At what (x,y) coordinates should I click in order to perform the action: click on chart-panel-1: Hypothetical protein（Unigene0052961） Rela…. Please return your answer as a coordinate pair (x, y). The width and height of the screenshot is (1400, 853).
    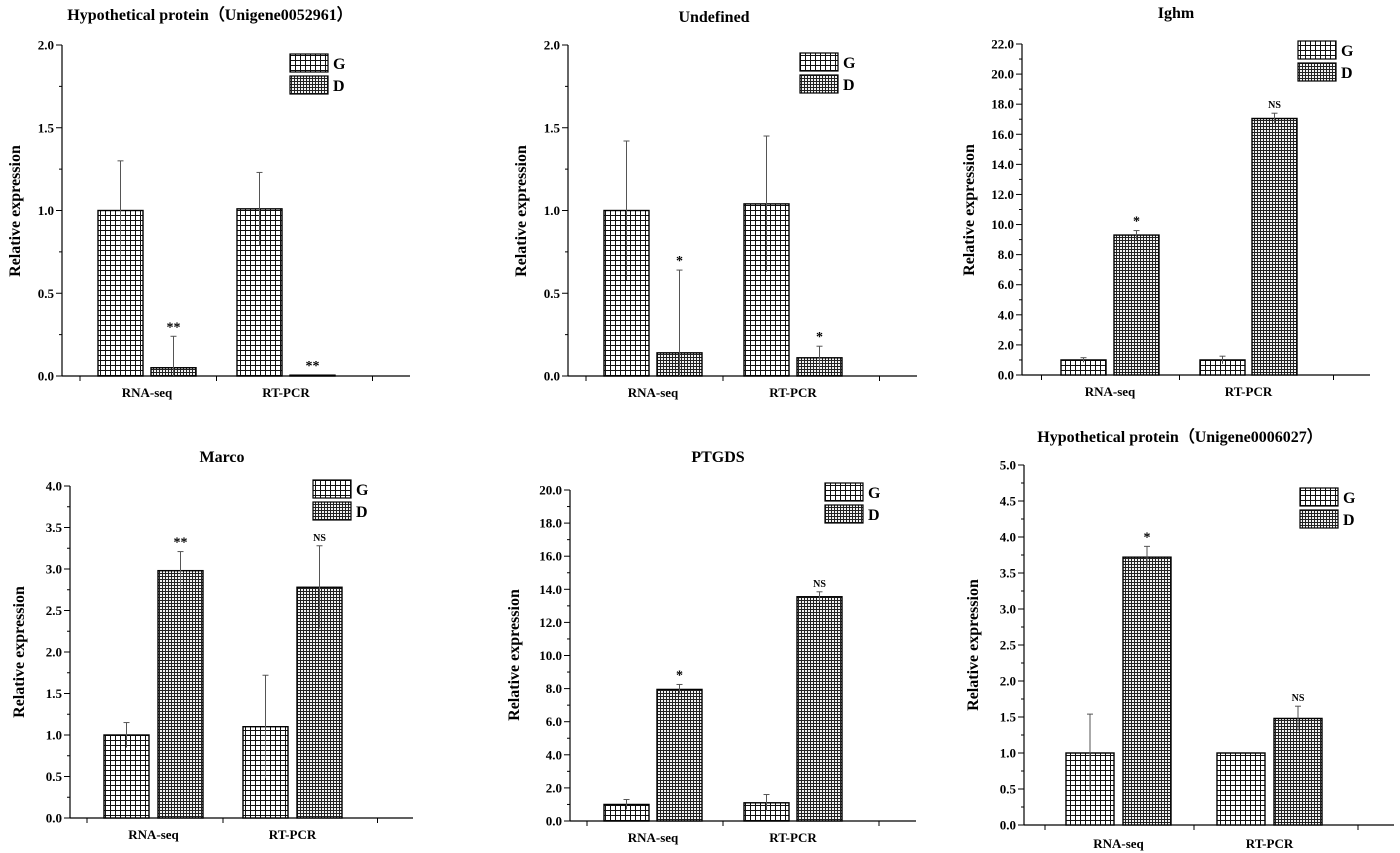
    Looking at the image, I should click on (208, 203).